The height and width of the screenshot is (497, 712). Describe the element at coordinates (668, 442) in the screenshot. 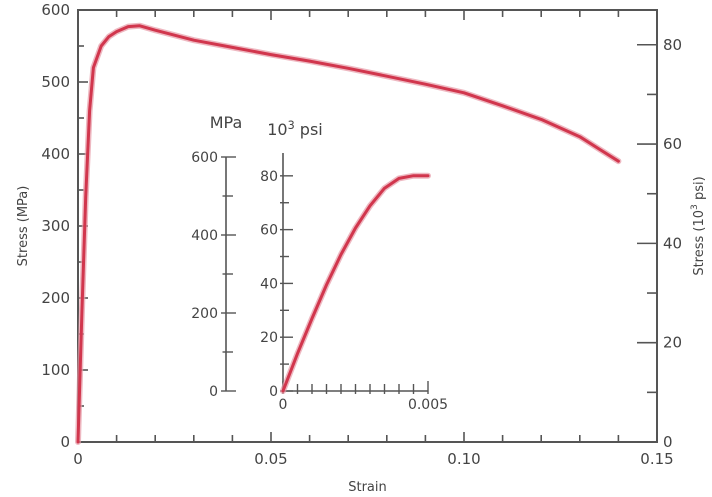

I see `y2-tick-label: 0` at that location.